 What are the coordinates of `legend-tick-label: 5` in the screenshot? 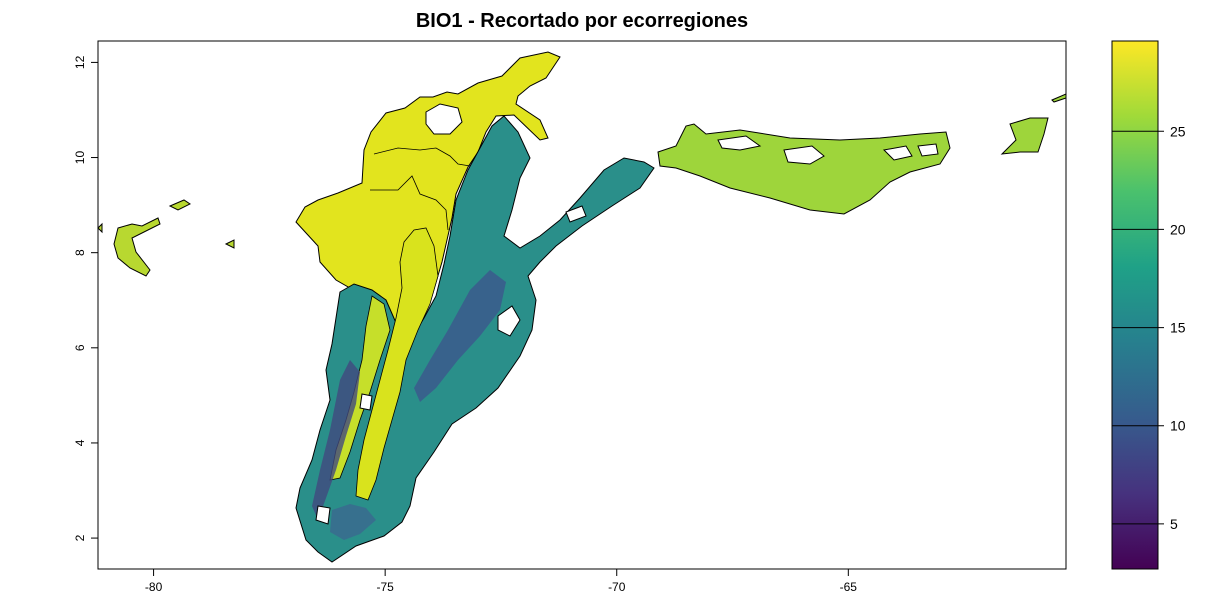 It's located at (1174, 524).